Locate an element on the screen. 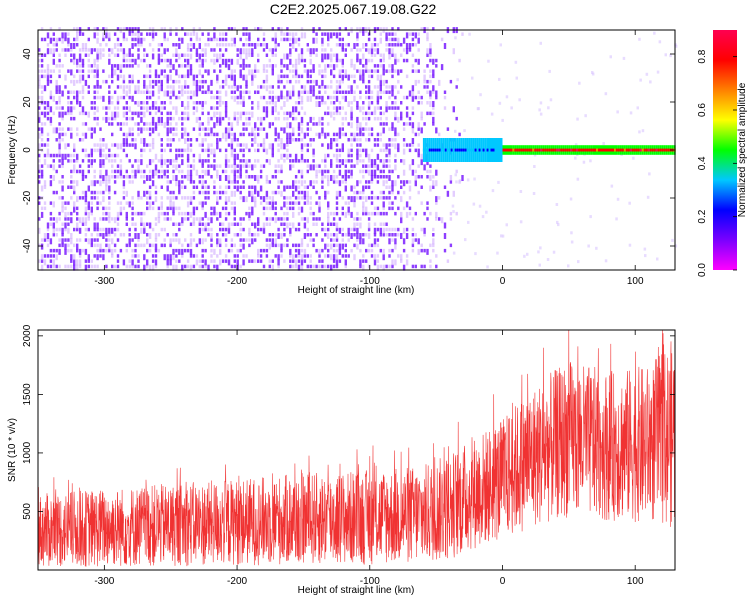  colorbar-tick-label: 0.0 is located at coordinates (702, 270).